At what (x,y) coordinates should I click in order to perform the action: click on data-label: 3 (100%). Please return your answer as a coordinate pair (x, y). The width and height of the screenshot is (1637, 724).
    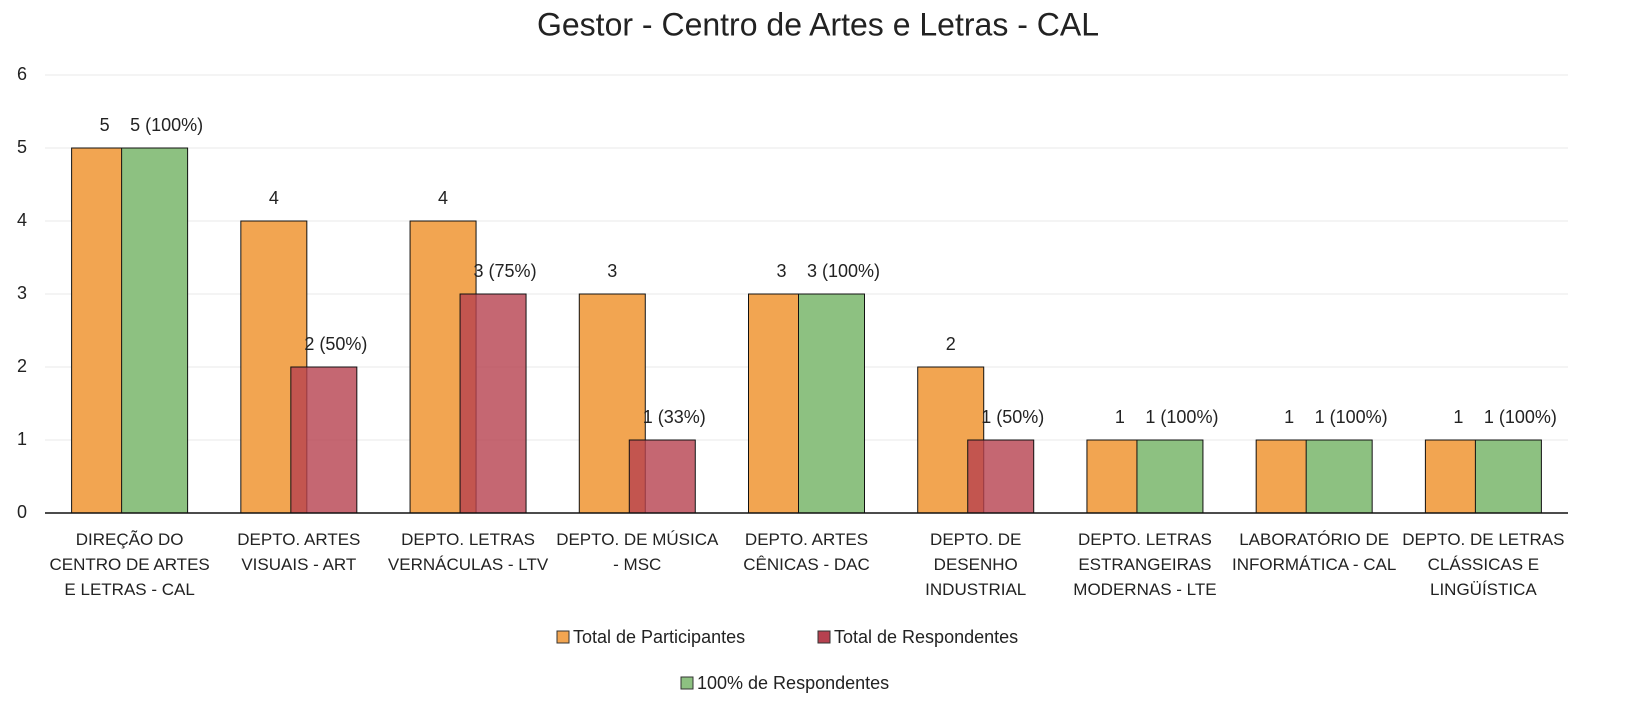
    Looking at the image, I should click on (843, 271).